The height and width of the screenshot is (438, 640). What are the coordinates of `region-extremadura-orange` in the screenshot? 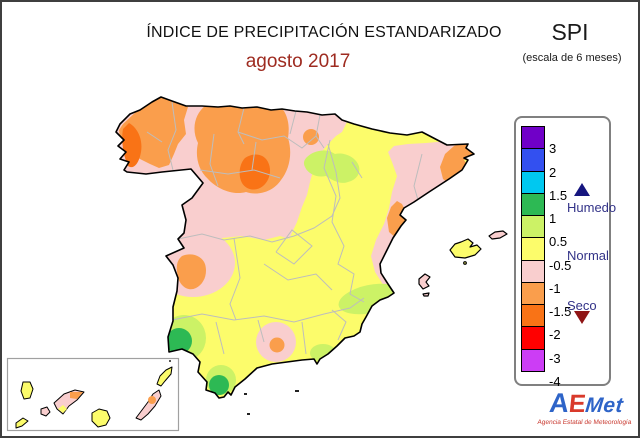 It's located at (191, 272).